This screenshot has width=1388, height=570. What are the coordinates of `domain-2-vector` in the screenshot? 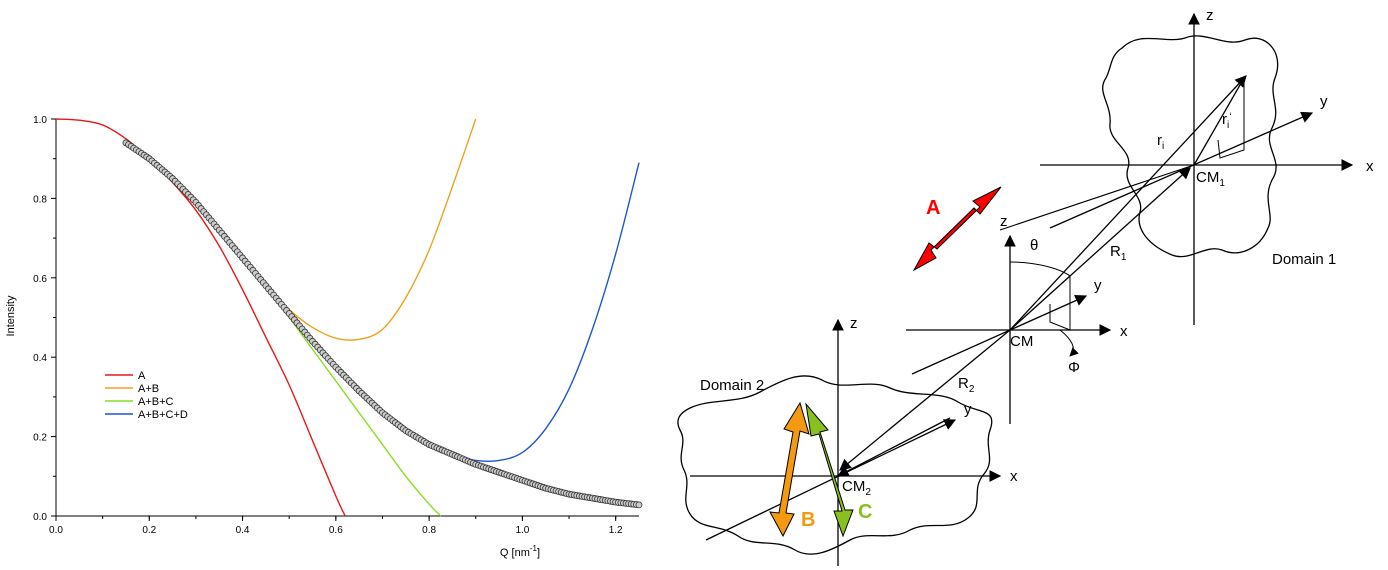 It's located at (893, 447).